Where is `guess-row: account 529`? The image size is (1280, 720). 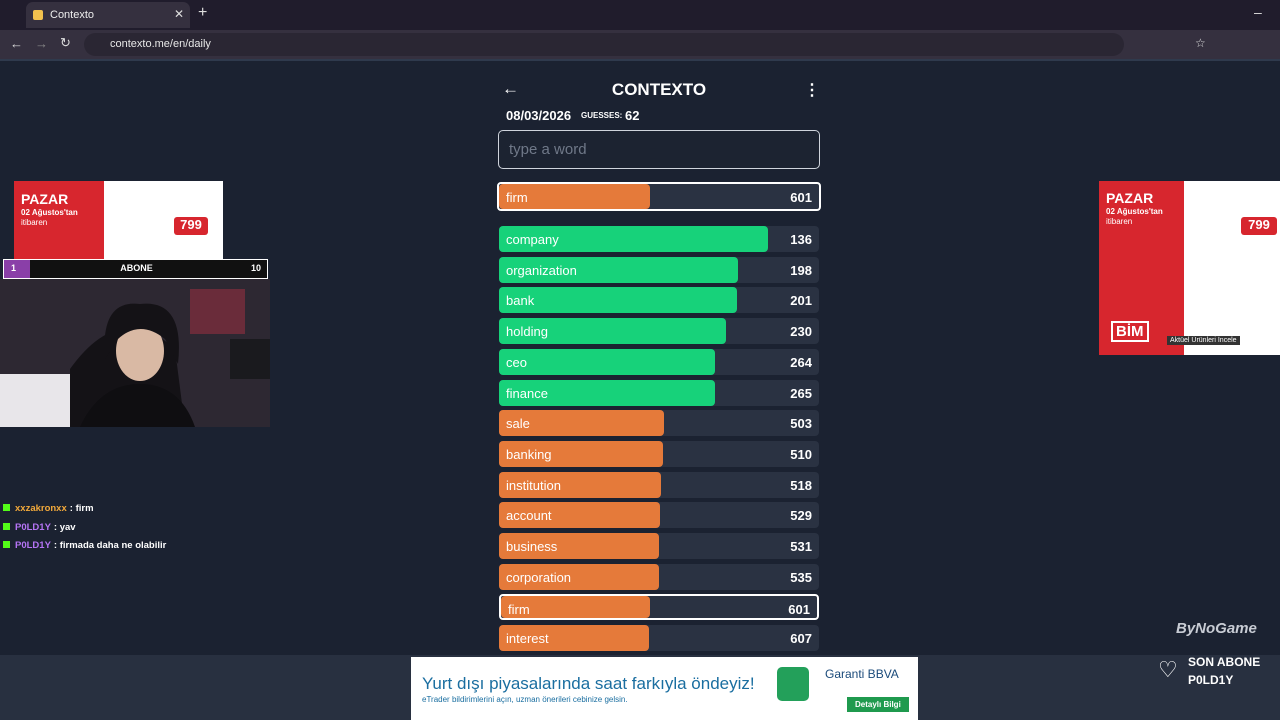 guess-row: account 529 is located at coordinates (659, 515).